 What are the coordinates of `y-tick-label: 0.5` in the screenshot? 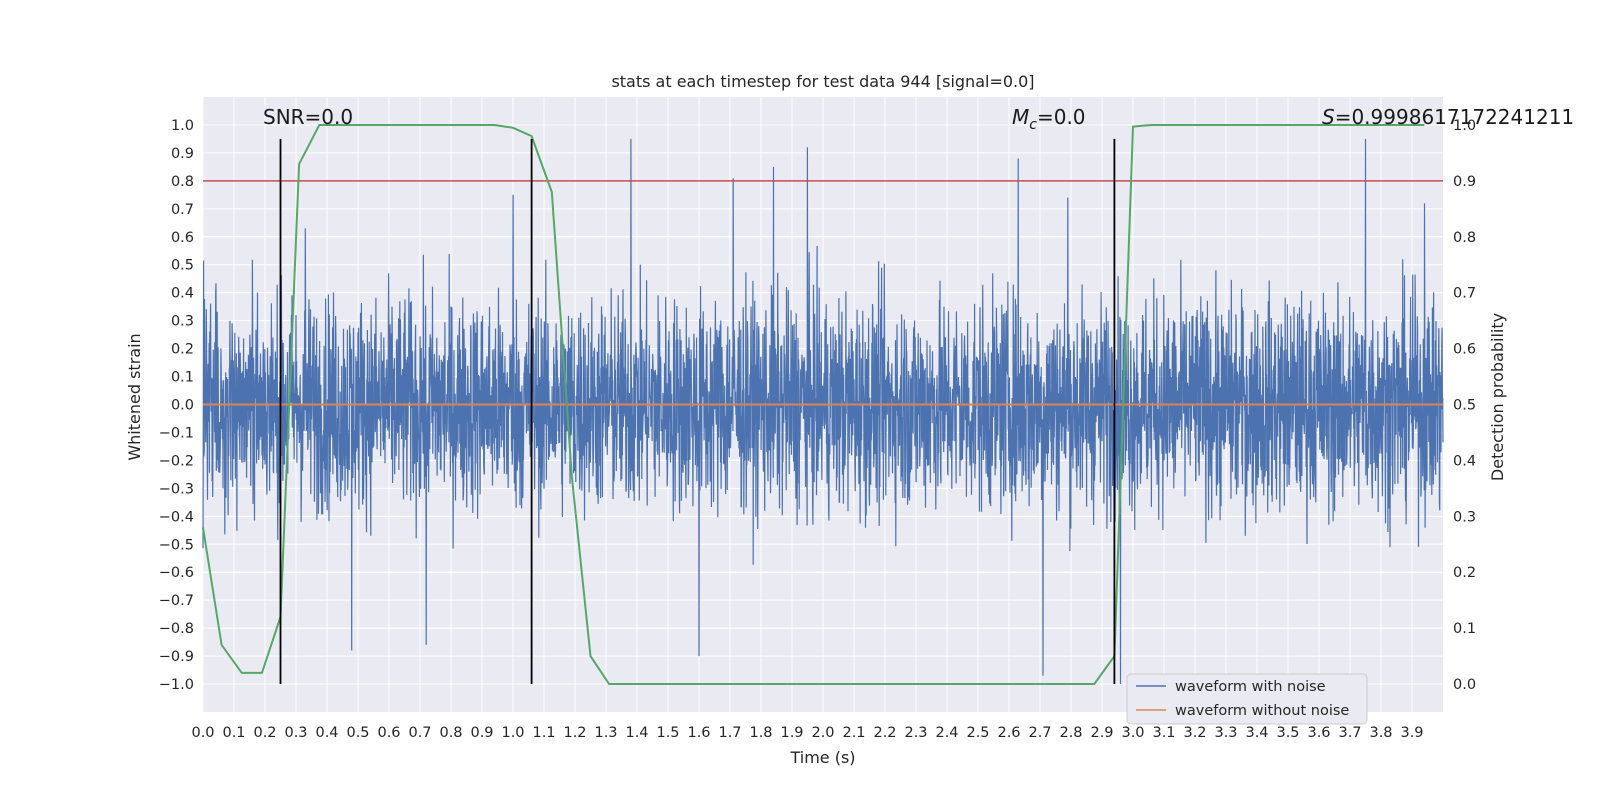 It's located at (182, 266).